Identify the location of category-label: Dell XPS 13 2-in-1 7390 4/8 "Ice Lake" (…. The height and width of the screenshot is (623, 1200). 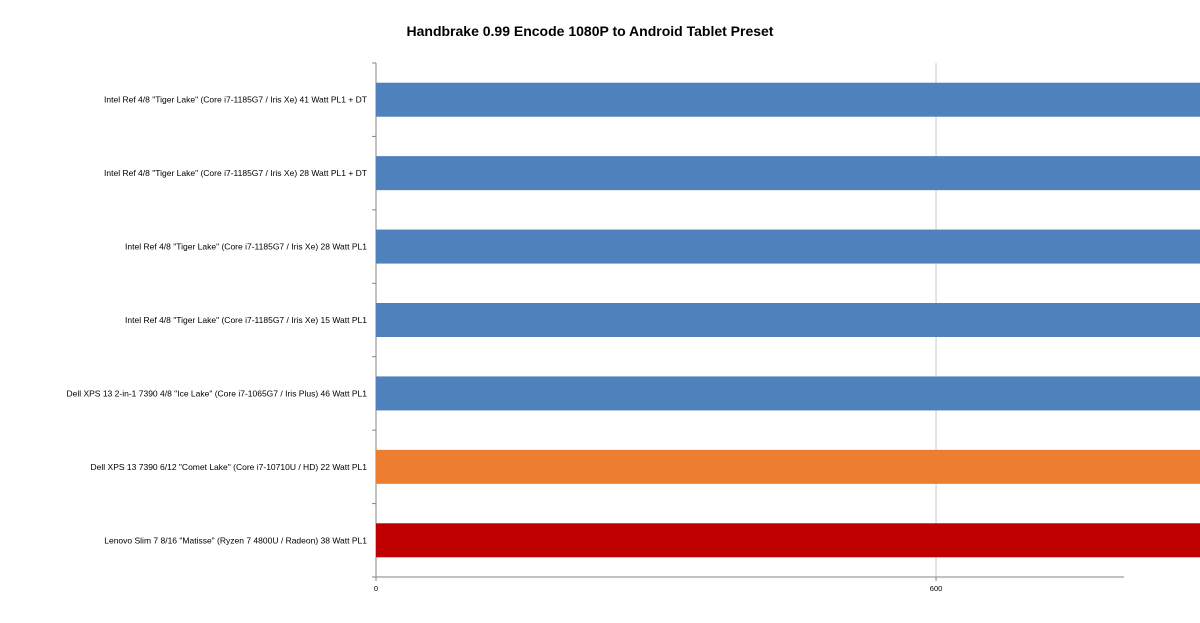
(216, 393).